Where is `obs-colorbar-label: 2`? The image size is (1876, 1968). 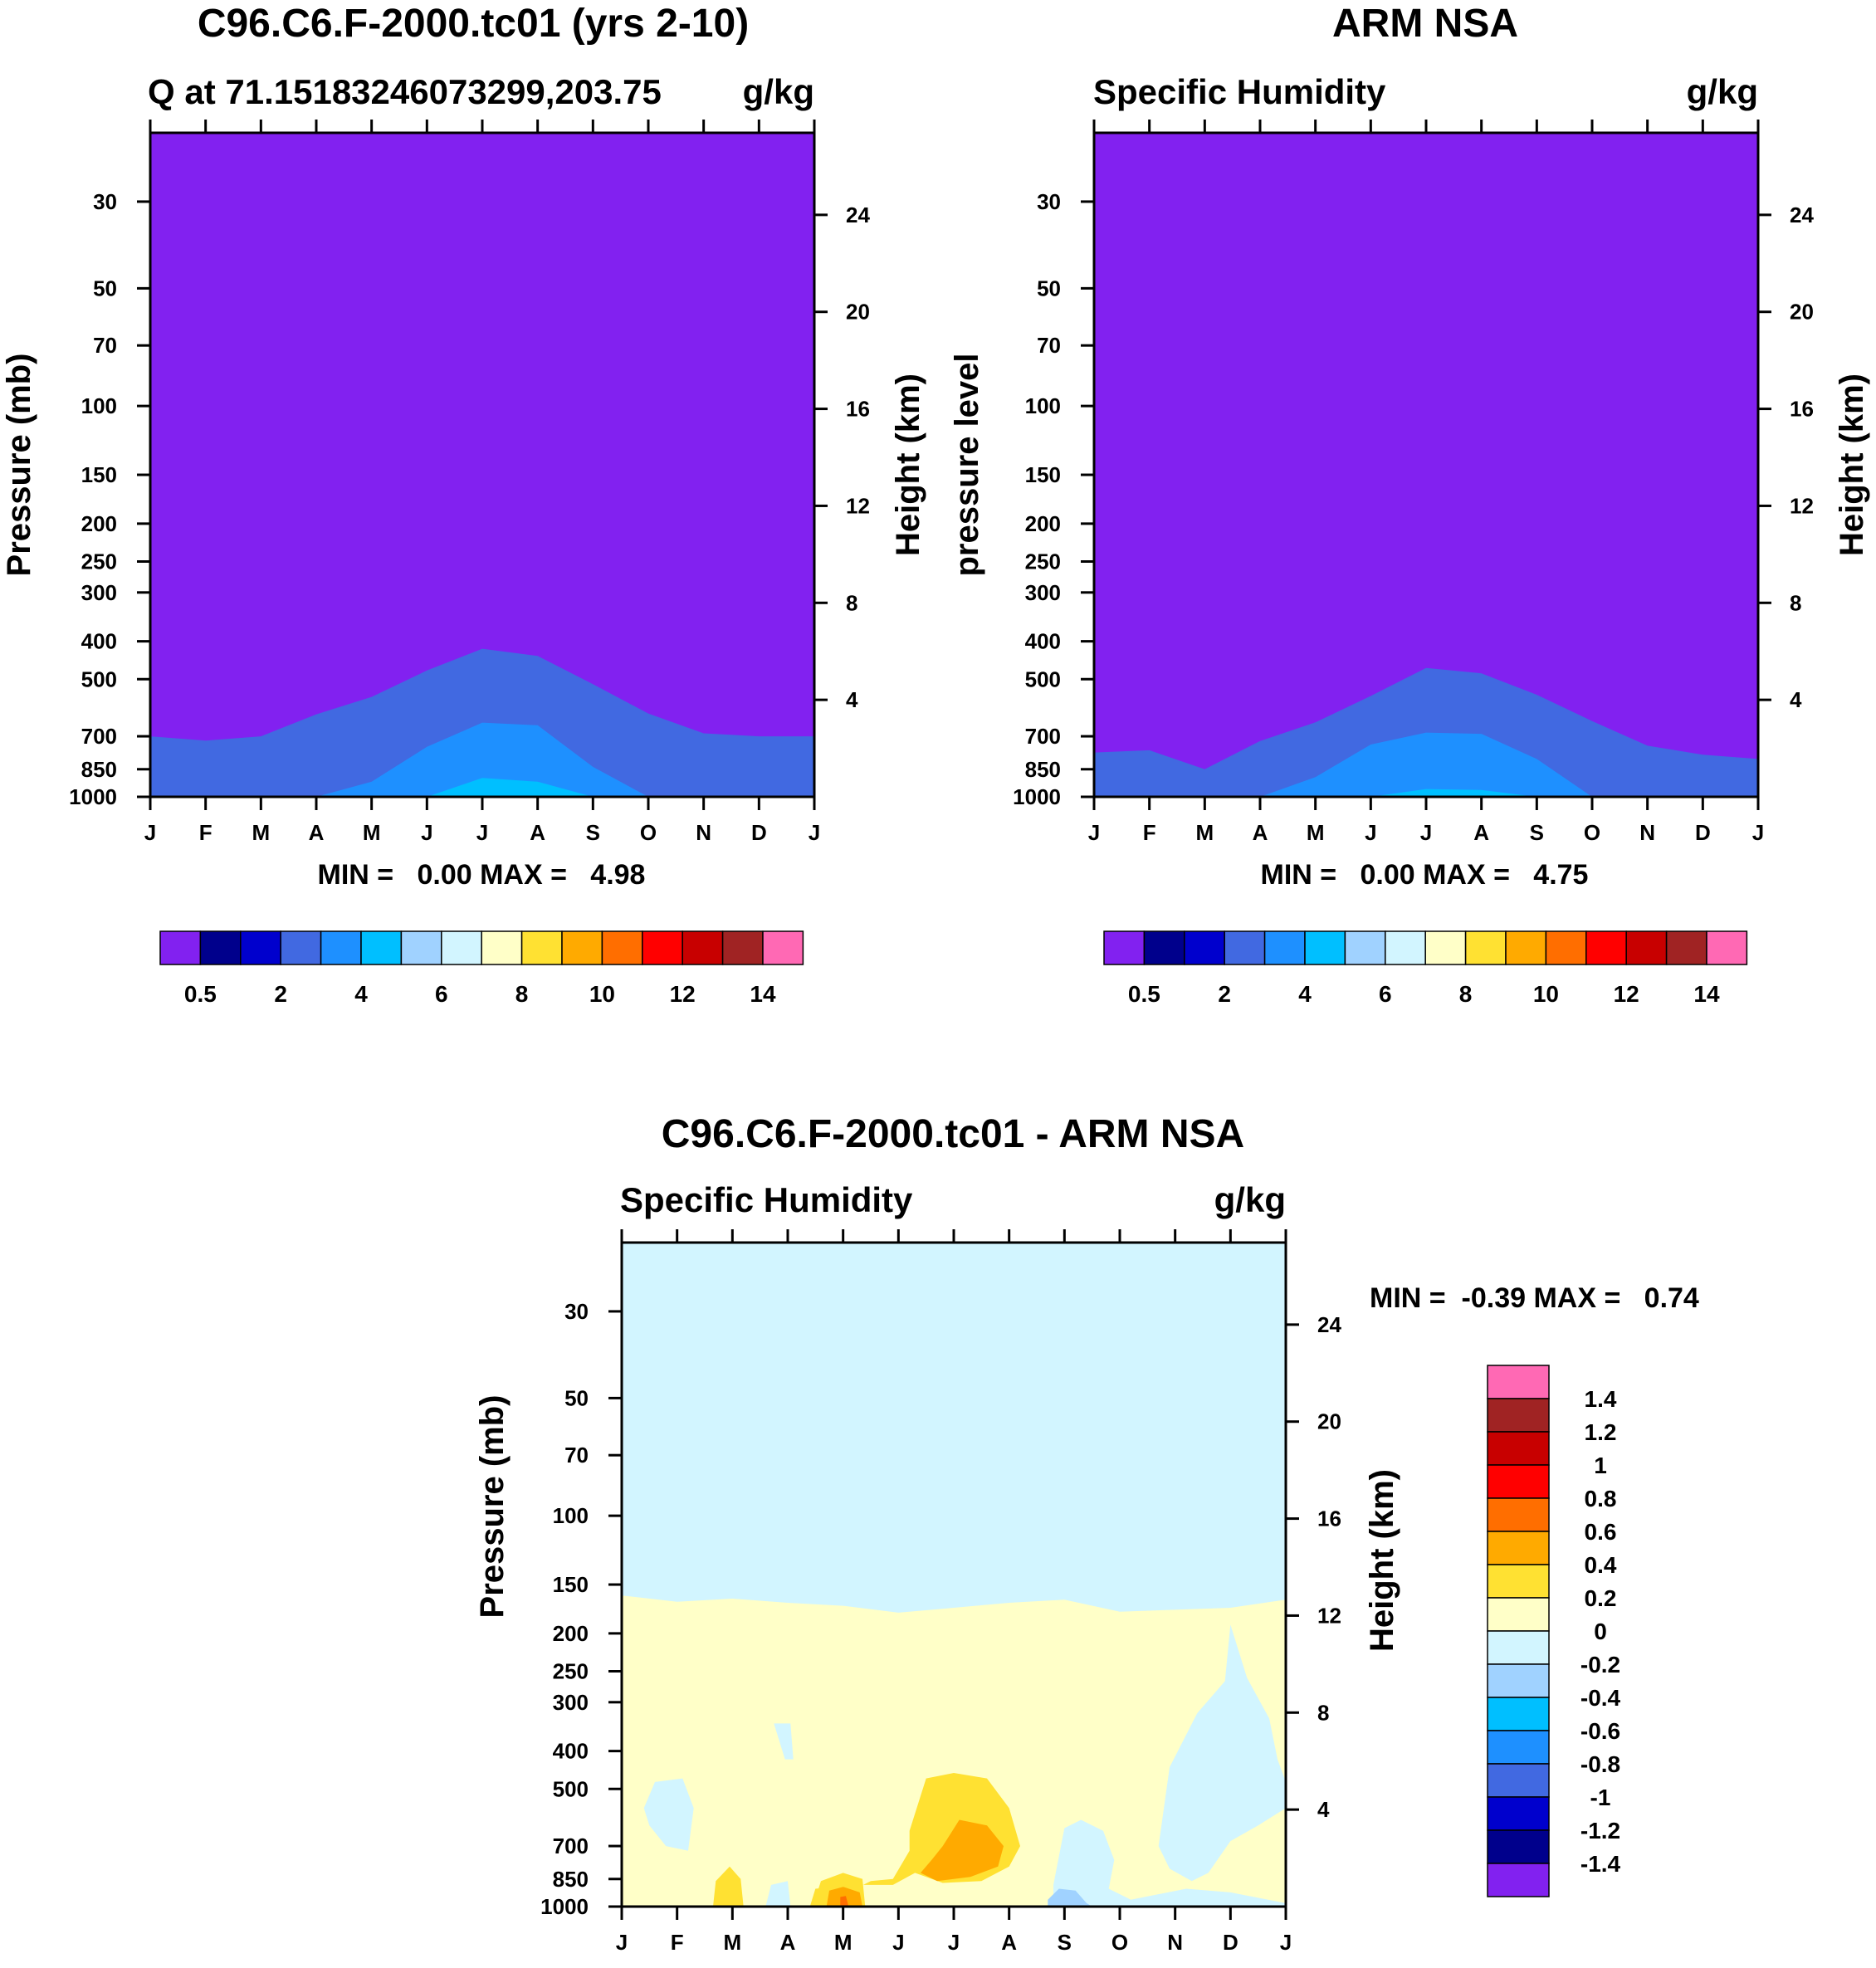
obs-colorbar-label: 2 is located at coordinates (1224, 994).